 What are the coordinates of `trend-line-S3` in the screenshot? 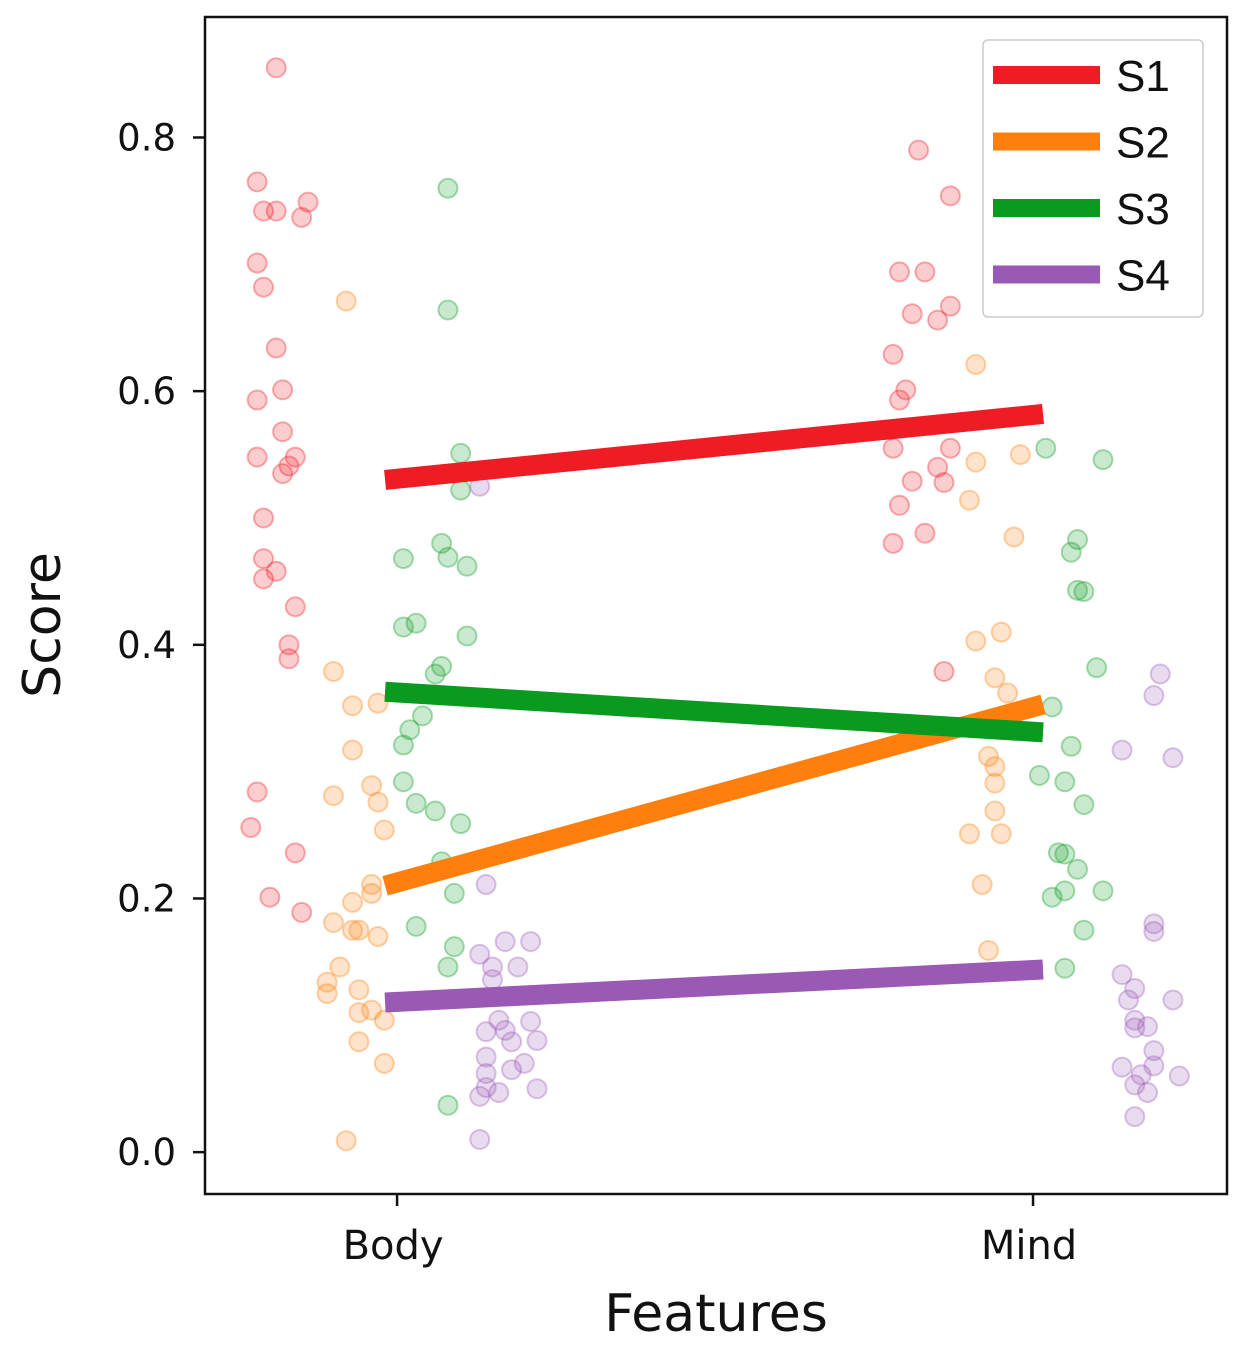 It's located at (714, 712).